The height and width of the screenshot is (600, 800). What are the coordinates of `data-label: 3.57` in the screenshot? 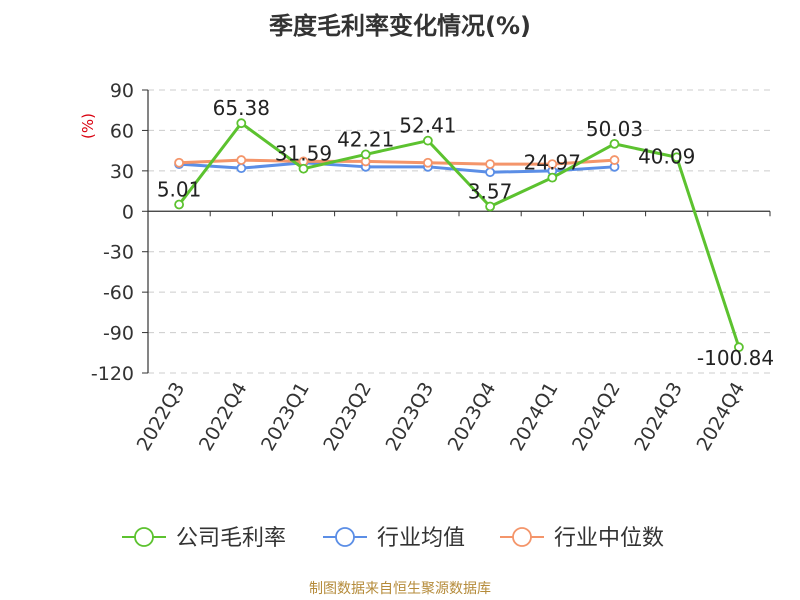 It's located at (490, 191).